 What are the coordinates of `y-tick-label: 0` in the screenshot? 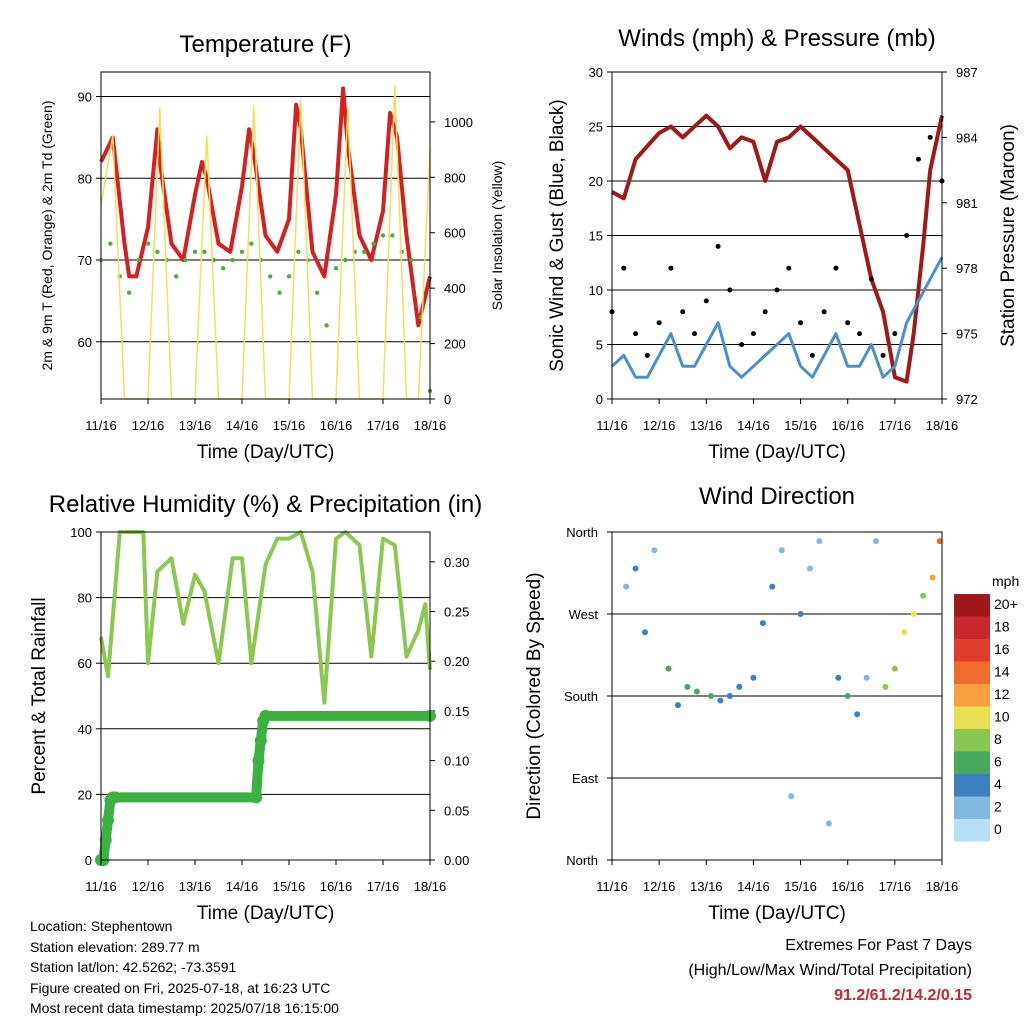 It's located at (599, 399).